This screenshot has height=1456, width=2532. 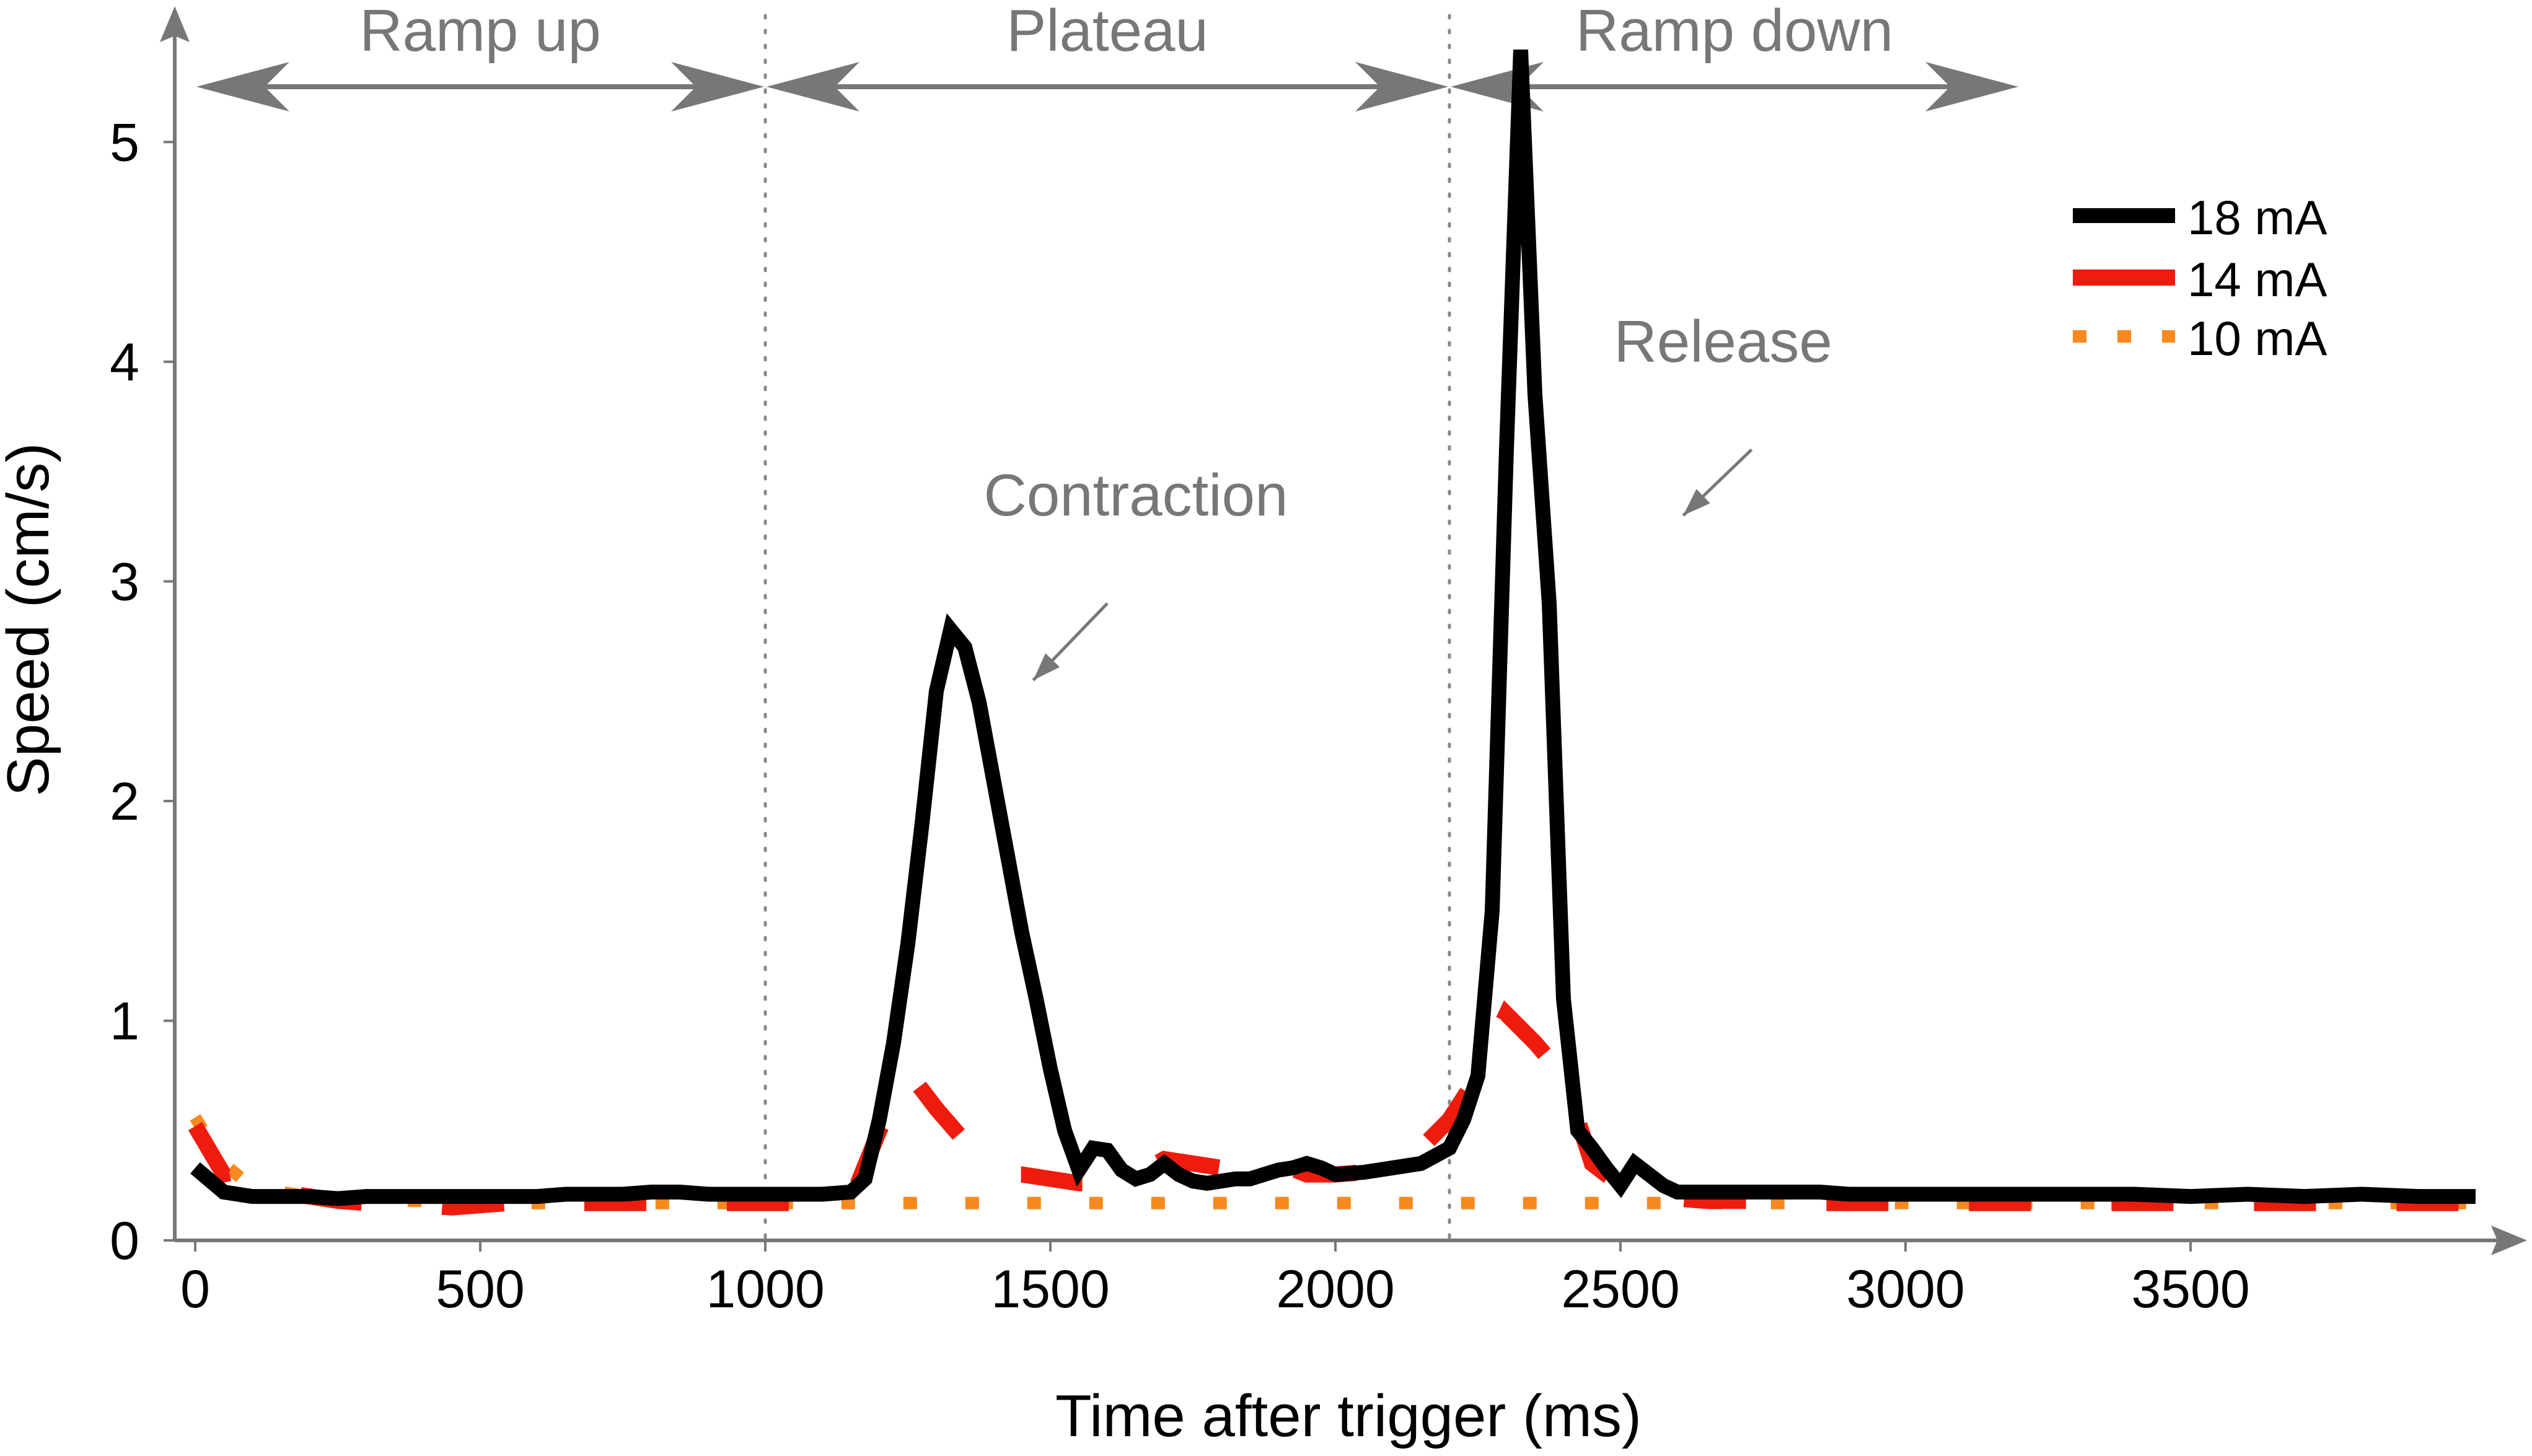 I want to click on phase-label: Ramp up, so click(x=480, y=32).